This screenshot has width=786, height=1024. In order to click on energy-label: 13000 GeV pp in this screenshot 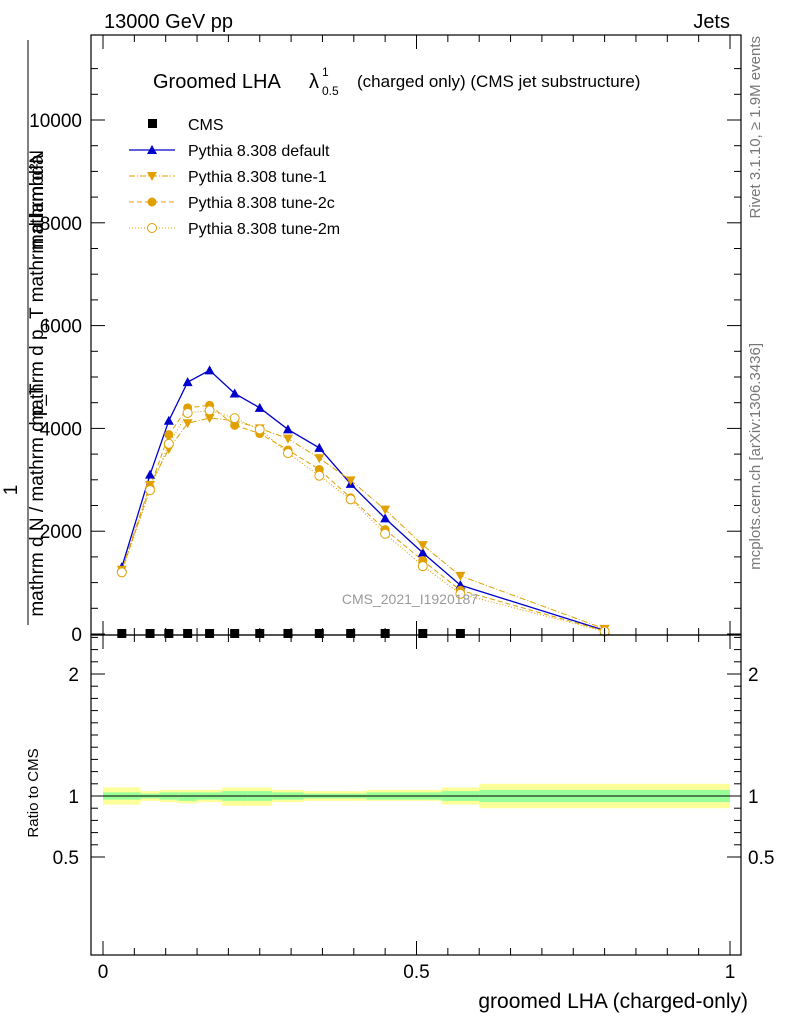, I will do `click(168, 22)`.